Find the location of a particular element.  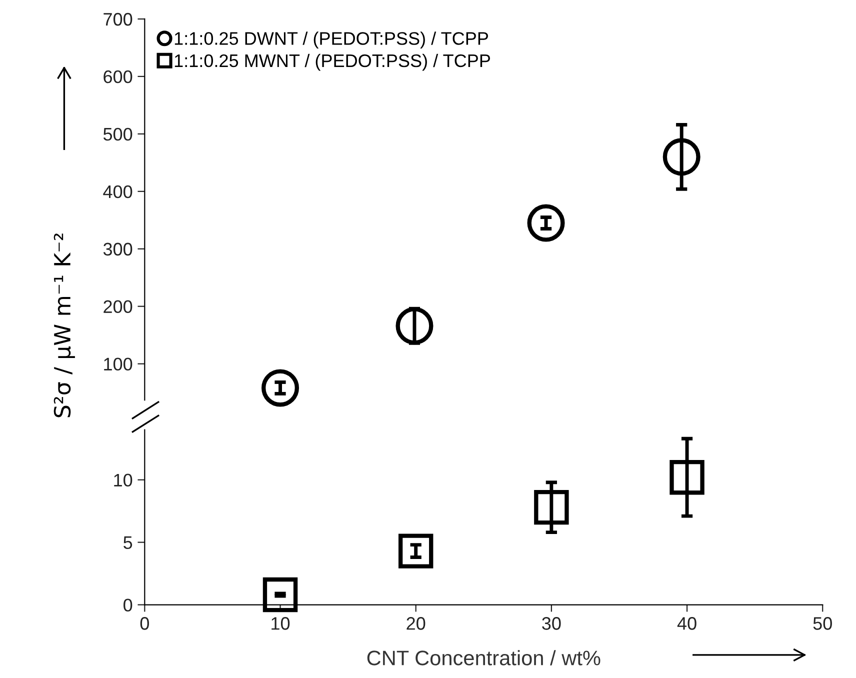

y-axis-title: S²σ / μW m⁻¹ K⁻² is located at coordinates (64, 326).